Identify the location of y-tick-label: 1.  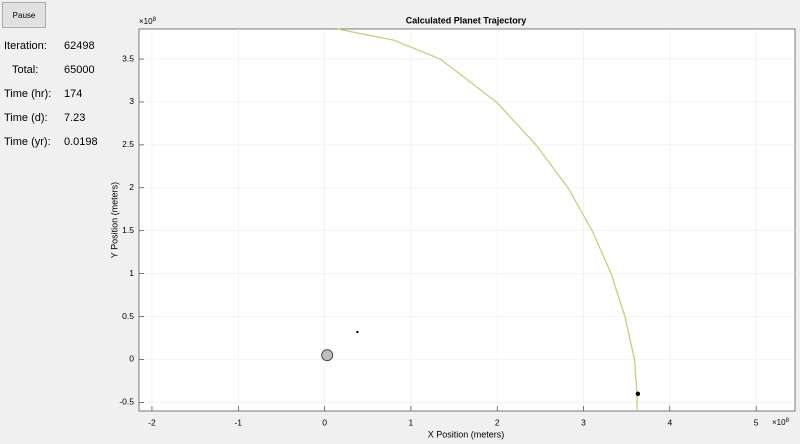
(131, 273).